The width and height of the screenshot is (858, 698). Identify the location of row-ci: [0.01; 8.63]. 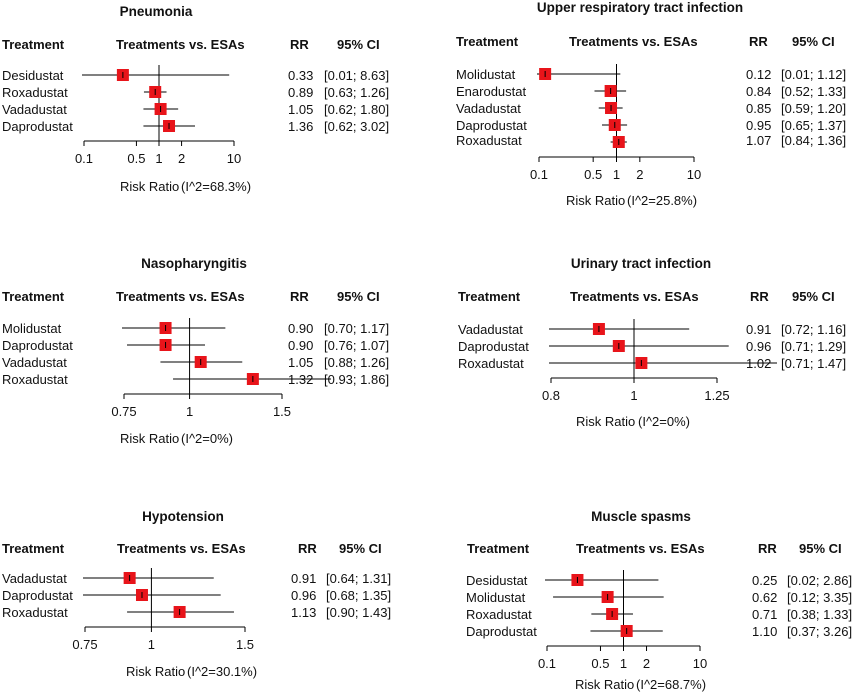
(357, 75).